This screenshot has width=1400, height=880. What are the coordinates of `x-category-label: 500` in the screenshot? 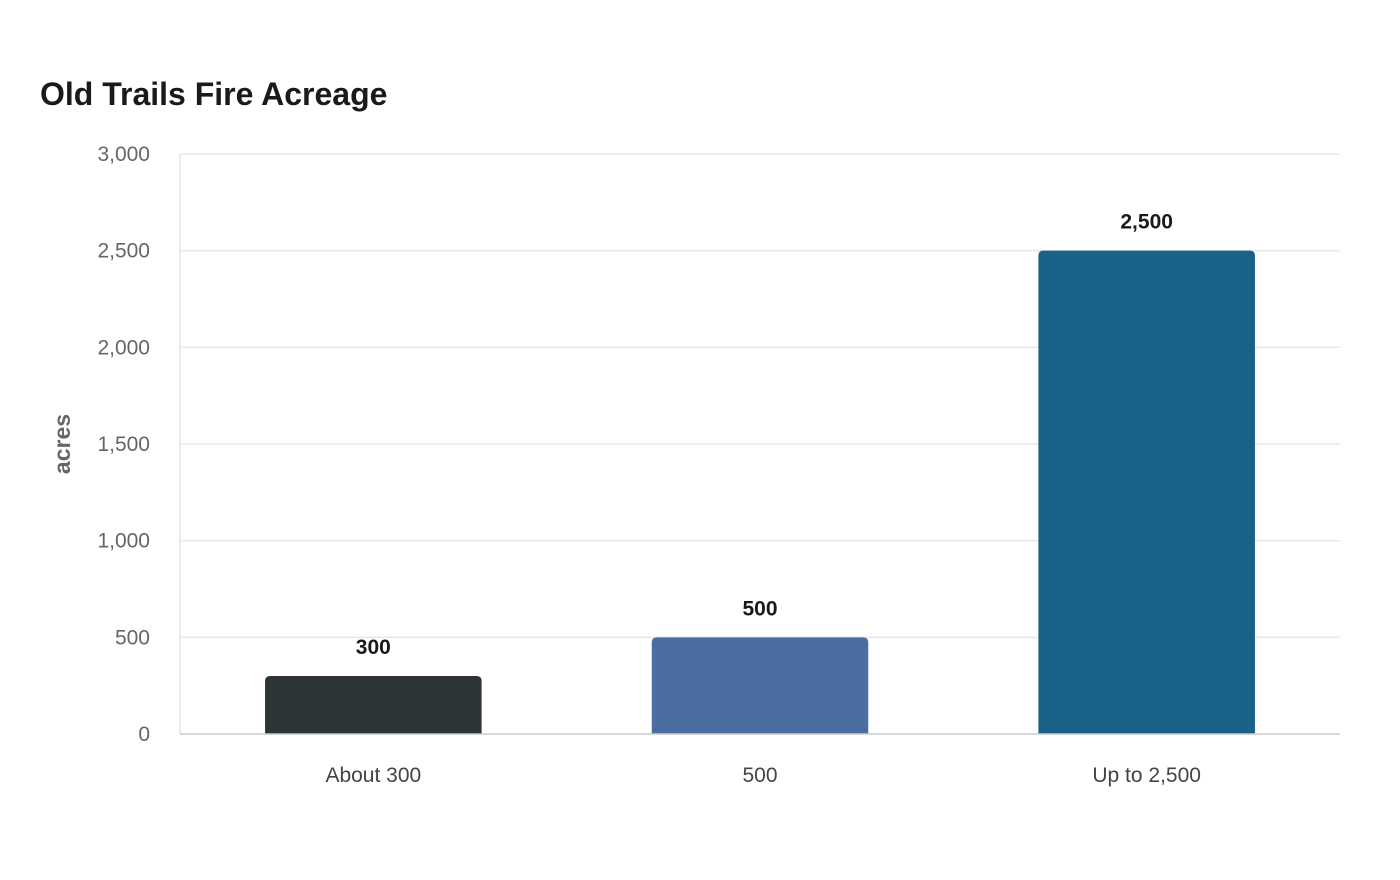 It's located at (759, 775).